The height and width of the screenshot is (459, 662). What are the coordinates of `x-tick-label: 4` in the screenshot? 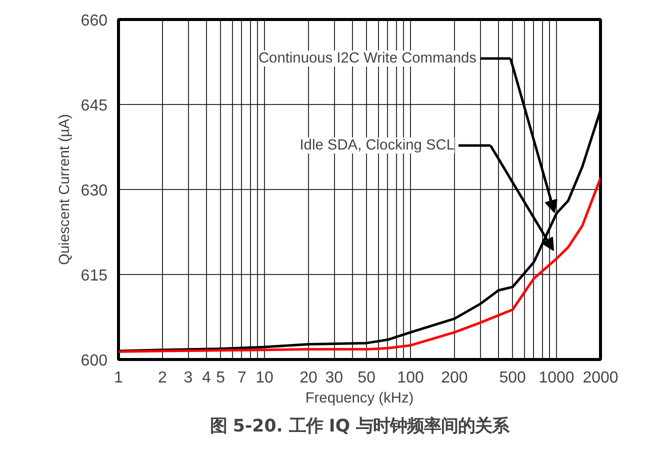 It's located at (206, 378).